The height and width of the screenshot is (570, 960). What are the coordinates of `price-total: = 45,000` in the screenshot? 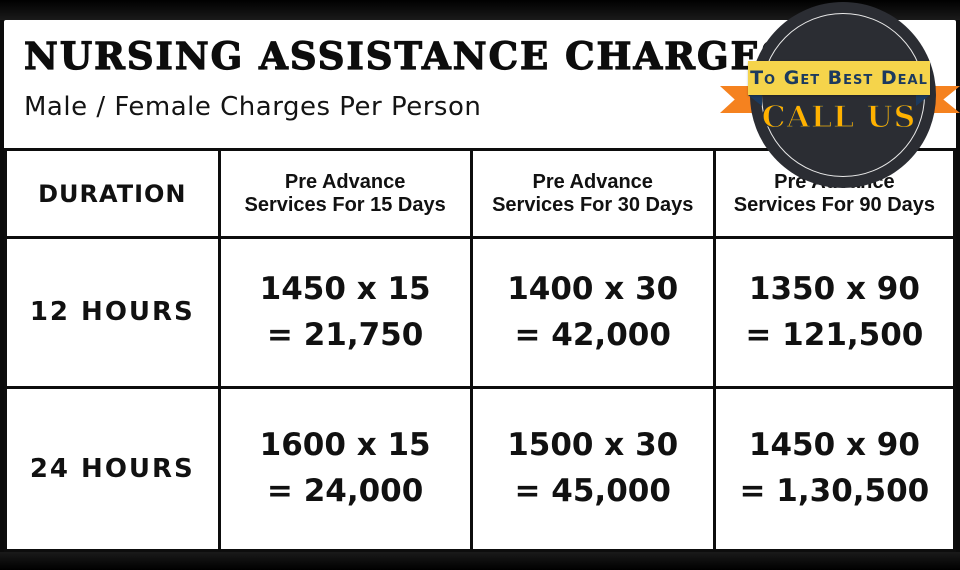 It's located at (592, 491).